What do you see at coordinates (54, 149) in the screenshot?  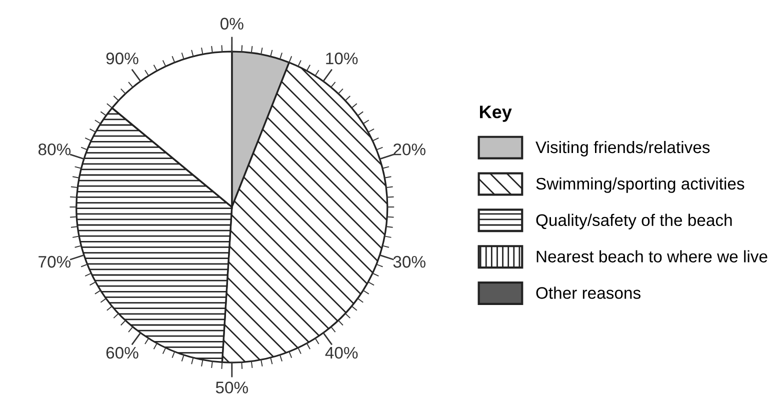 I see `text: 80%` at bounding box center [54, 149].